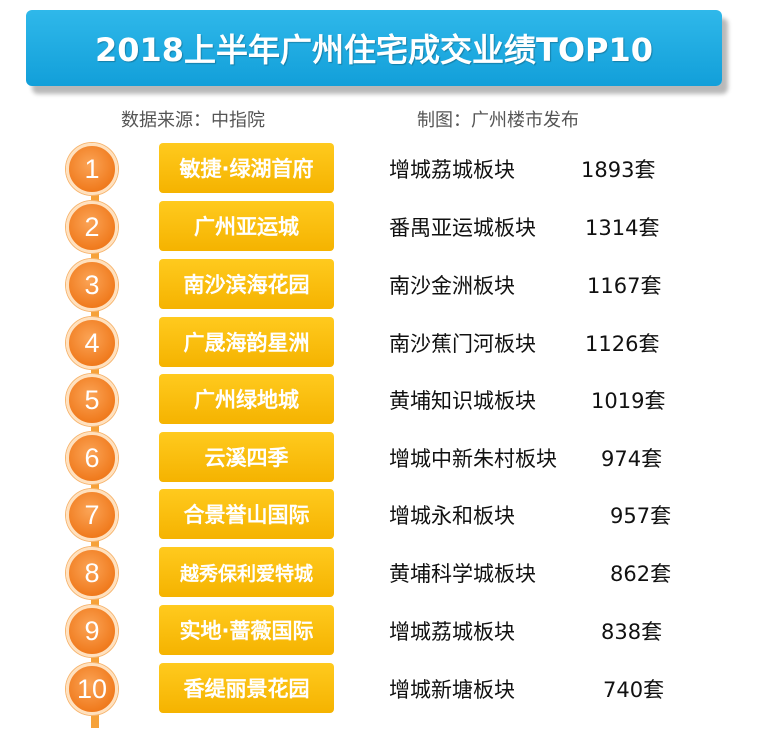  What do you see at coordinates (246, 399) in the screenshot?
I see `project-name: 广州绿地城` at bounding box center [246, 399].